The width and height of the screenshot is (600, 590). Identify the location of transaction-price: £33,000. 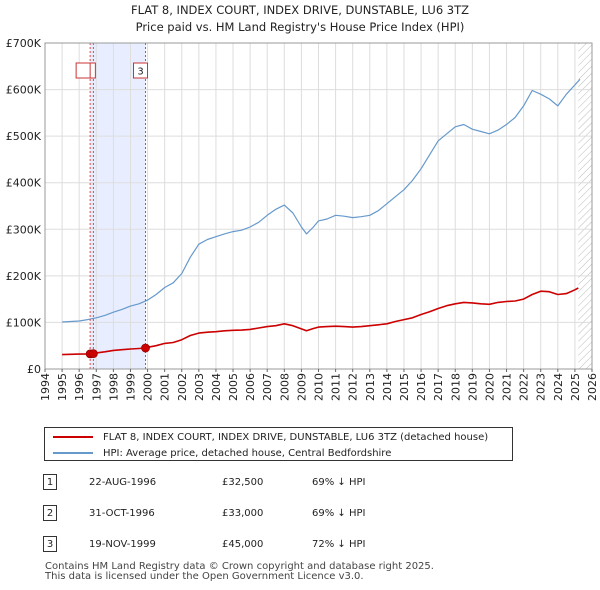
(243, 513).